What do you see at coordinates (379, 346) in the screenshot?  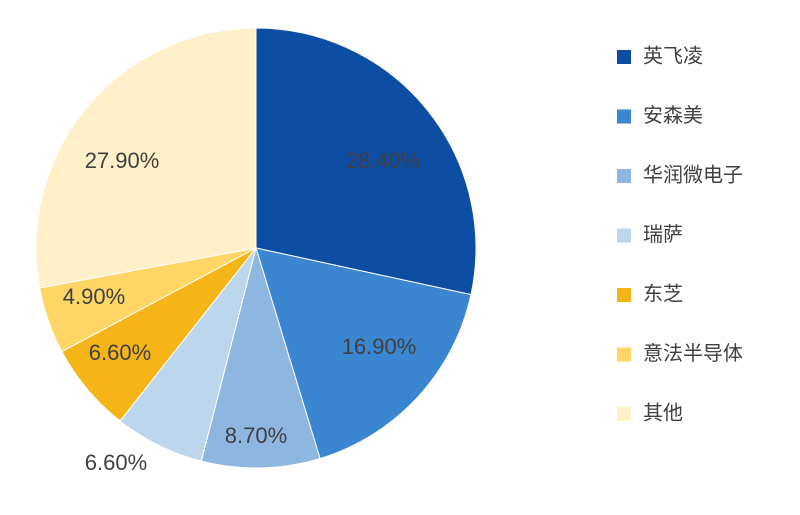 I see `data-label: 16.90%` at bounding box center [379, 346].